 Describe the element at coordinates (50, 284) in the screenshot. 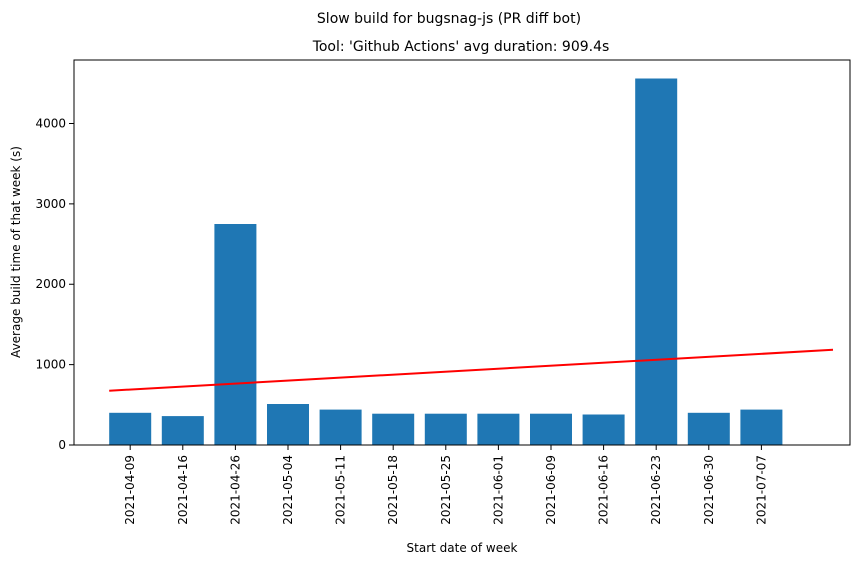

I see `y-tick-label: 2000` at that location.